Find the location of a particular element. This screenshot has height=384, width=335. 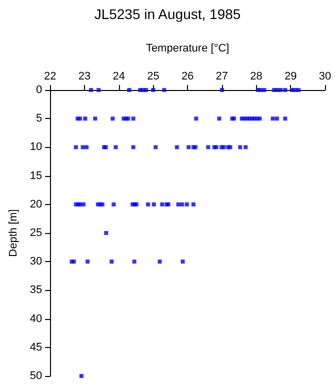

y-tick-label: 50 is located at coordinates (36, 376).